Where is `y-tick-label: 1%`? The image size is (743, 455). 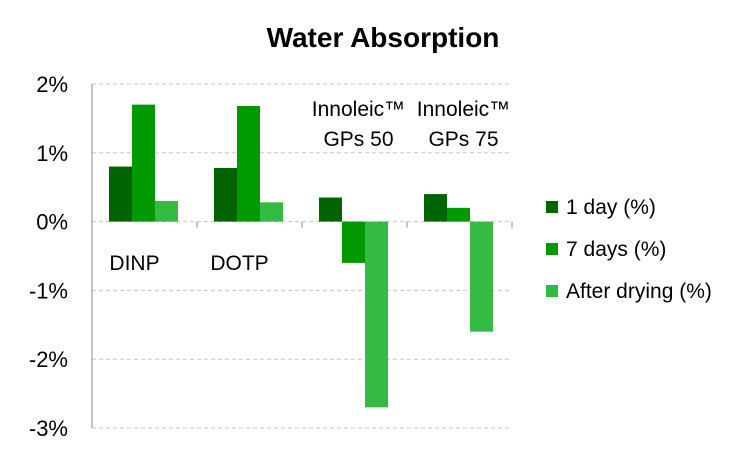
y-tick-label: 1% is located at coordinates (52, 153).